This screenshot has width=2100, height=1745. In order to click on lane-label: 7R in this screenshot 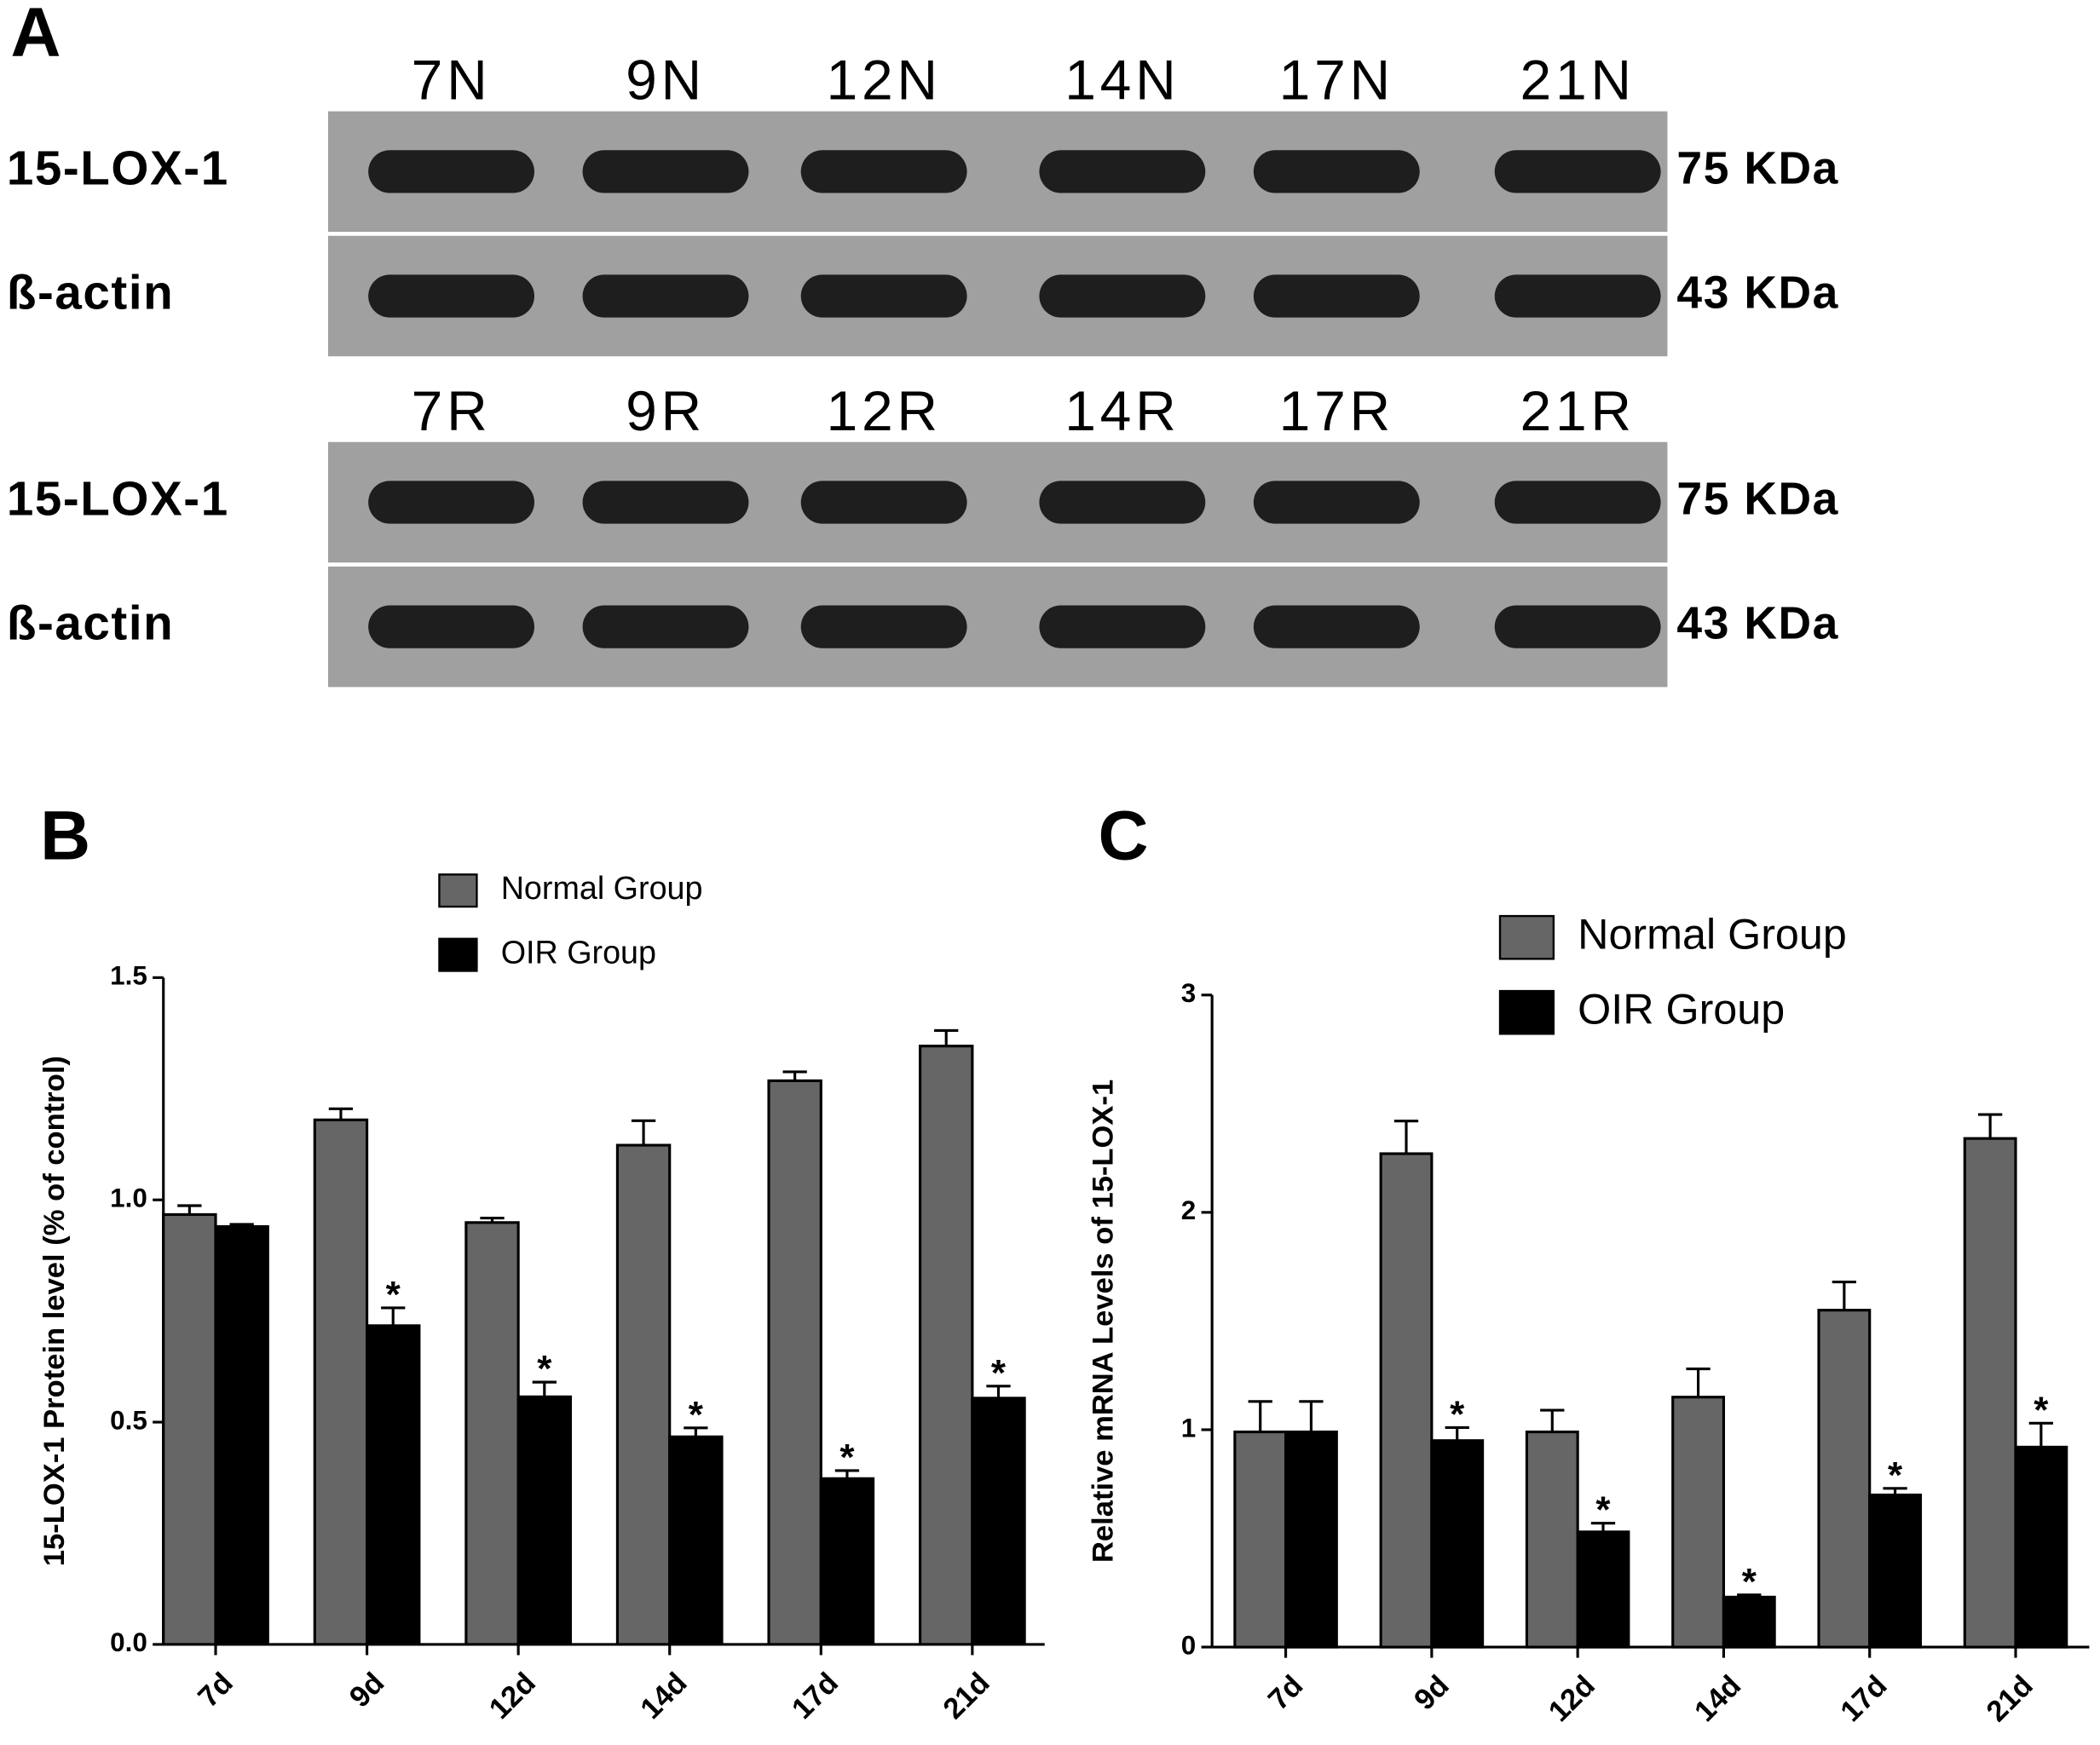, I will do `click(452, 410)`.